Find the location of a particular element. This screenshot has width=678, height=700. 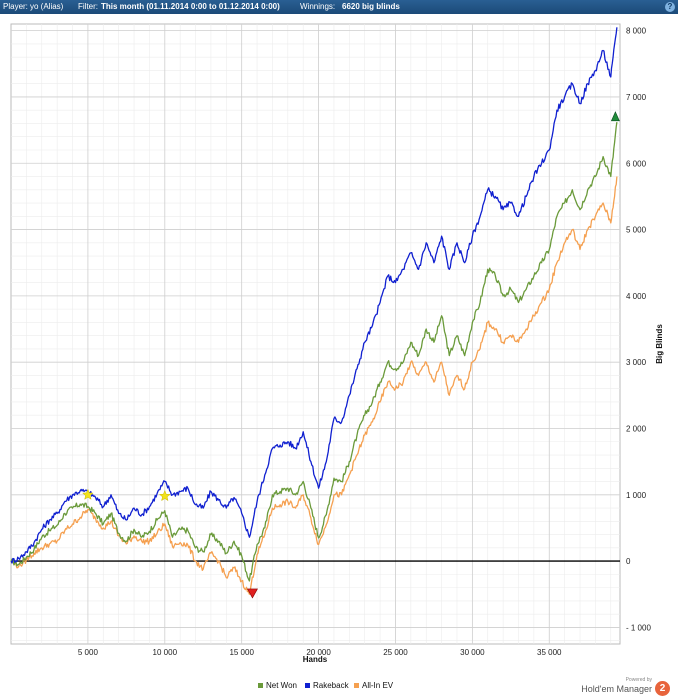

x-tick-label: 5 000 is located at coordinates (88, 652).